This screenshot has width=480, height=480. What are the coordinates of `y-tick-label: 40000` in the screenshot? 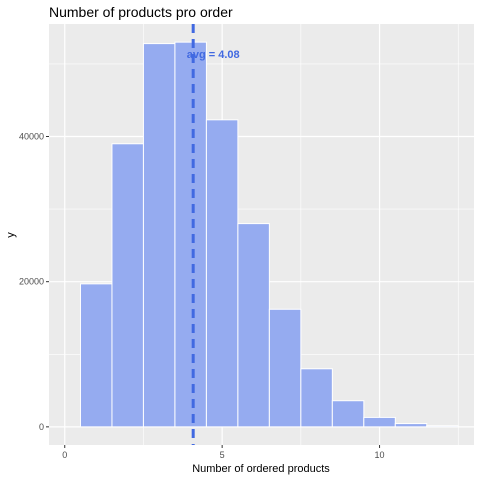 It's located at (31, 137).